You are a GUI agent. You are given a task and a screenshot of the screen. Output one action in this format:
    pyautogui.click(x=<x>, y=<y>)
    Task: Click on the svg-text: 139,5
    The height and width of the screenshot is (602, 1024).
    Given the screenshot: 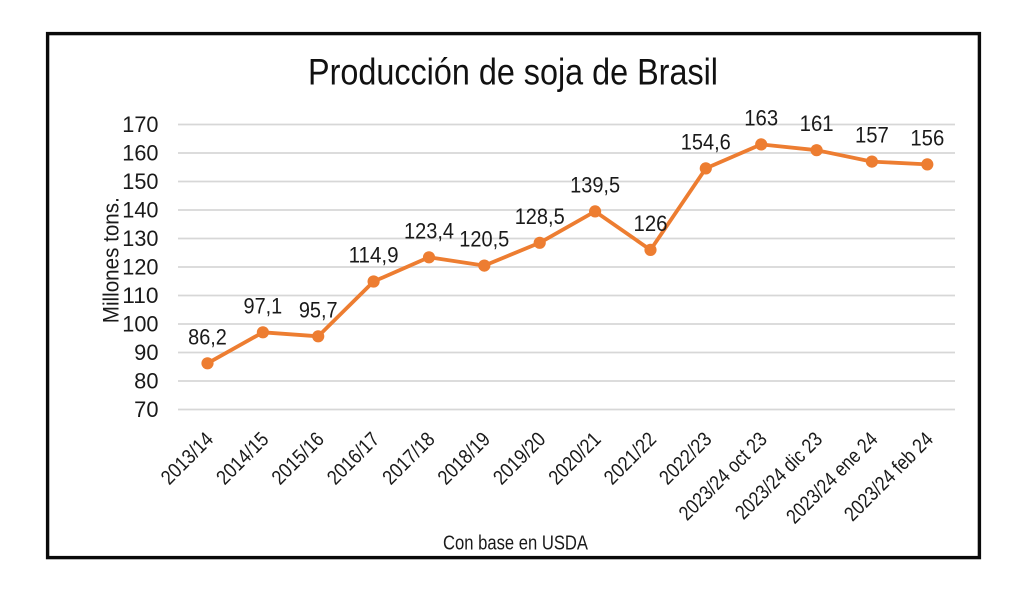 What is the action you would take?
    pyautogui.click(x=595, y=184)
    